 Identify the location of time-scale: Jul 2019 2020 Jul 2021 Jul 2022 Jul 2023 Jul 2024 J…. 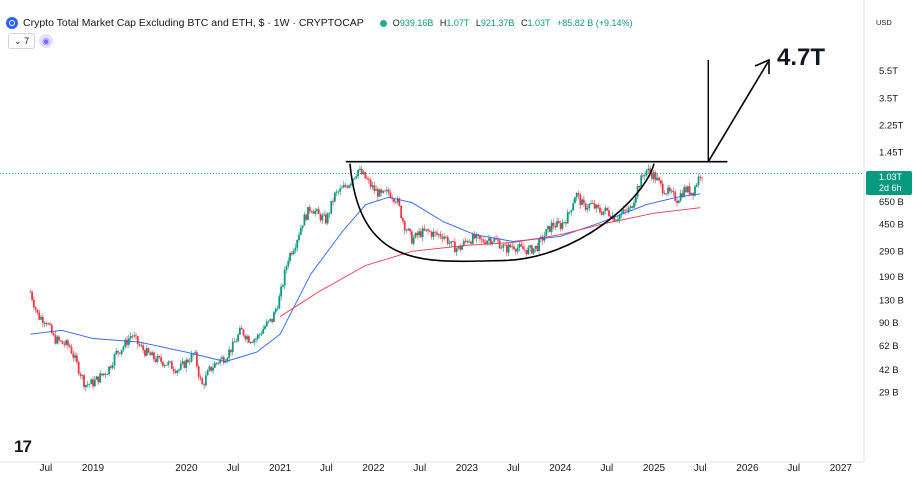
(446, 468).